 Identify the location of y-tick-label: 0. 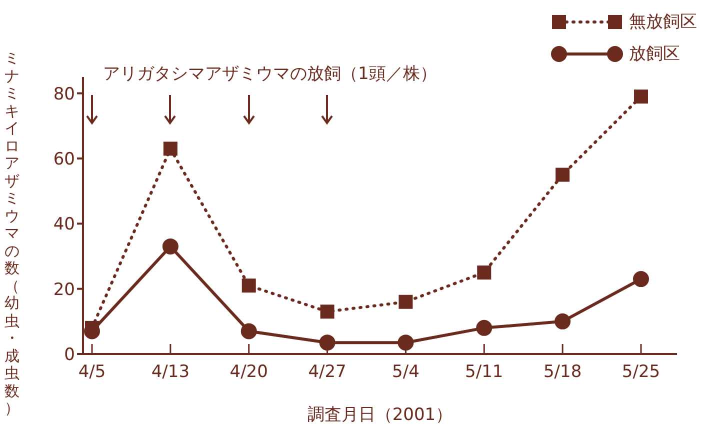
(69, 355).